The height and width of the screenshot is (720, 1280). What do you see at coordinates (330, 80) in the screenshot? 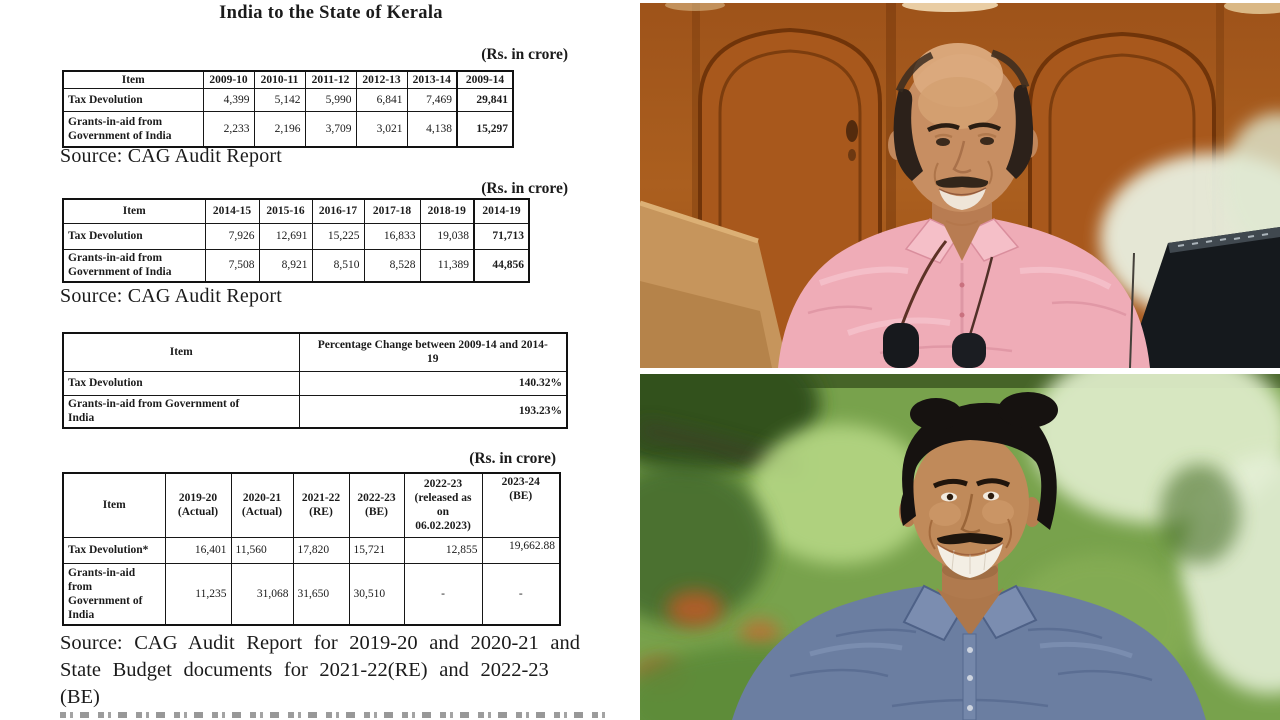
I see `col-header: 2011-12` at bounding box center [330, 80].